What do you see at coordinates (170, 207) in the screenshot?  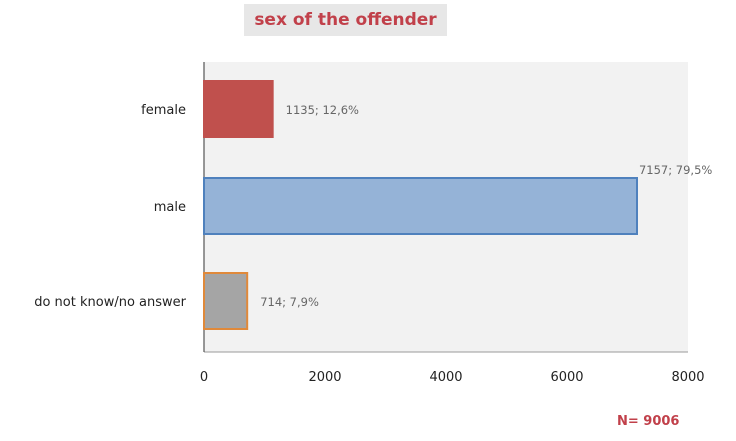 I see `y-tick-label-1: male` at bounding box center [170, 207].